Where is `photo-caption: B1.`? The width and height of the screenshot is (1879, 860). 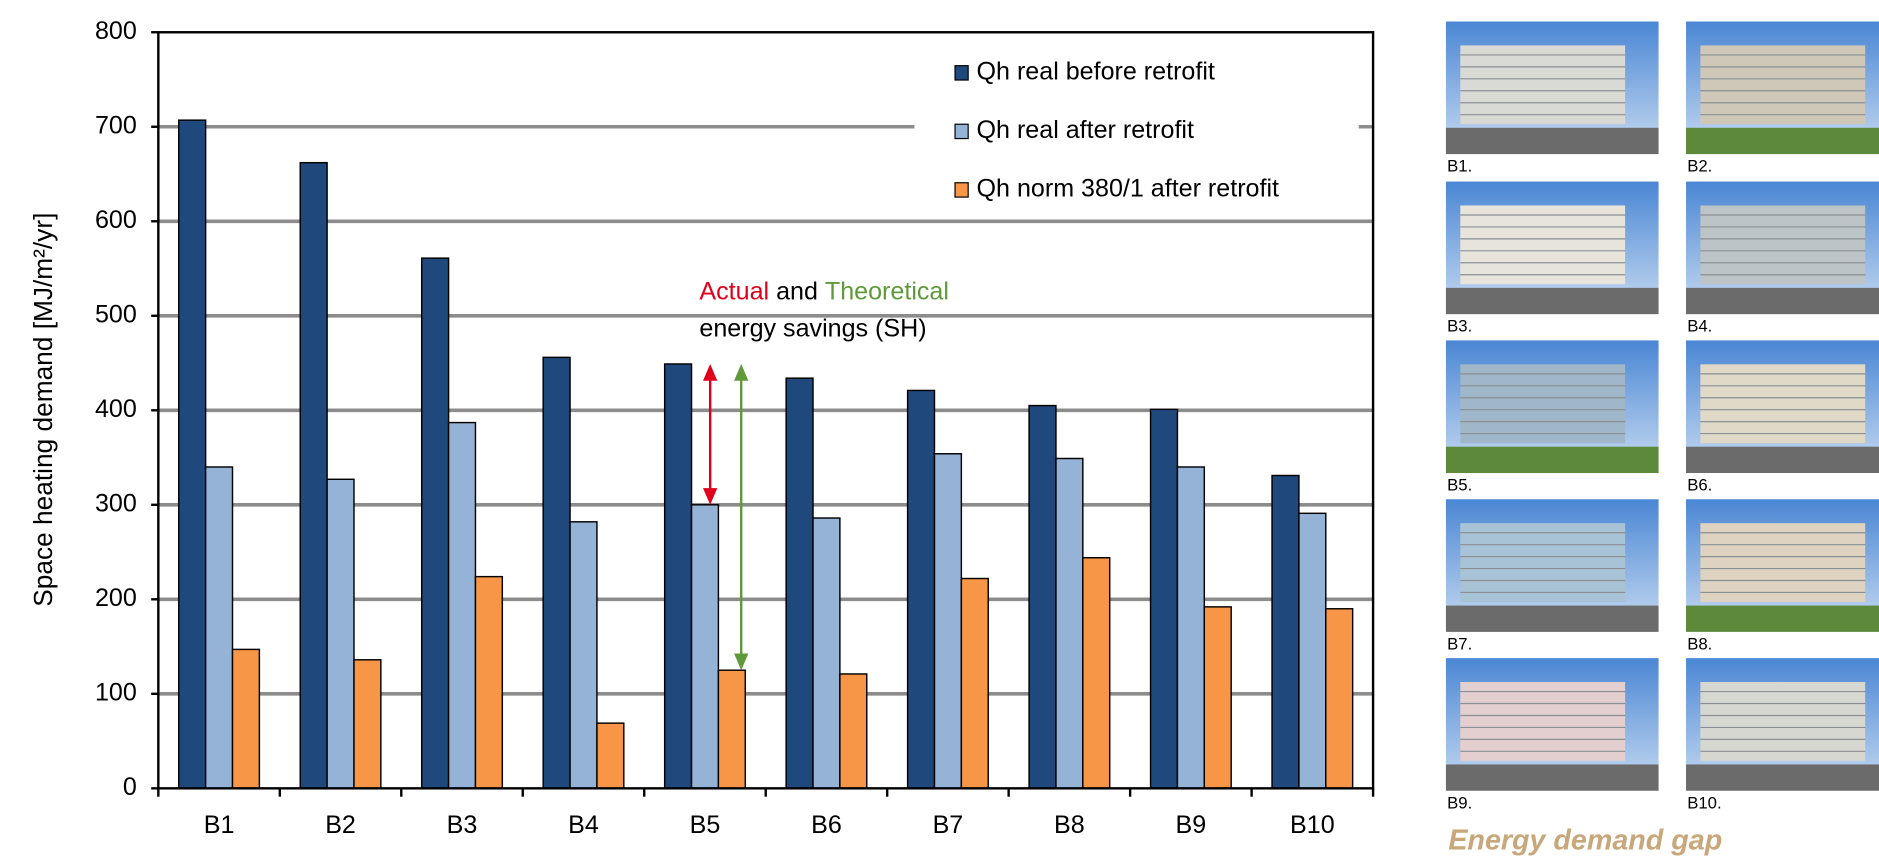 photo-caption: B1. is located at coordinates (1459, 166).